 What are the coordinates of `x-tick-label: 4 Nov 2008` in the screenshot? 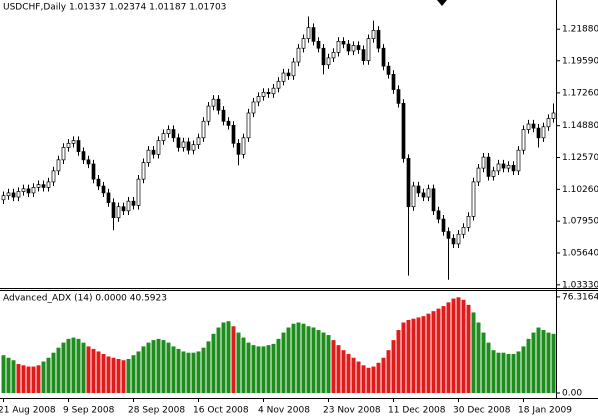 It's located at (284, 411).